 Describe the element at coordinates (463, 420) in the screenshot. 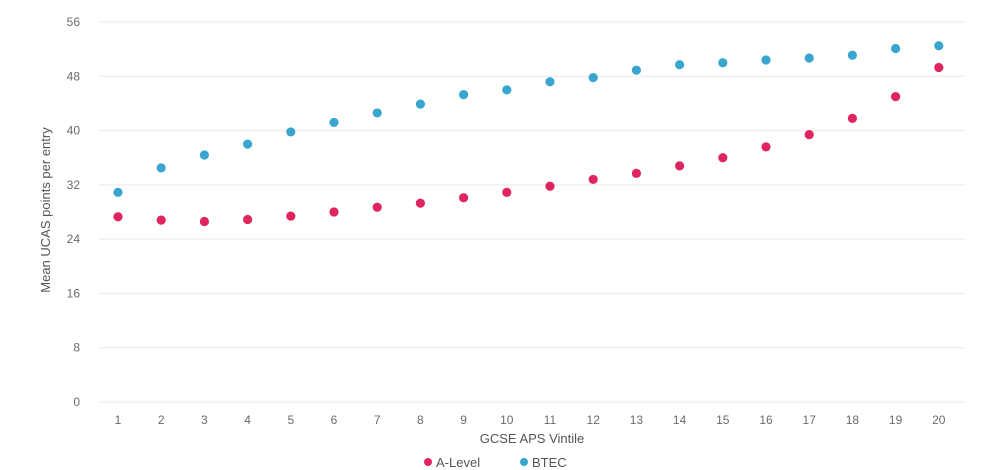

I see `x-tick-label: 9` at that location.